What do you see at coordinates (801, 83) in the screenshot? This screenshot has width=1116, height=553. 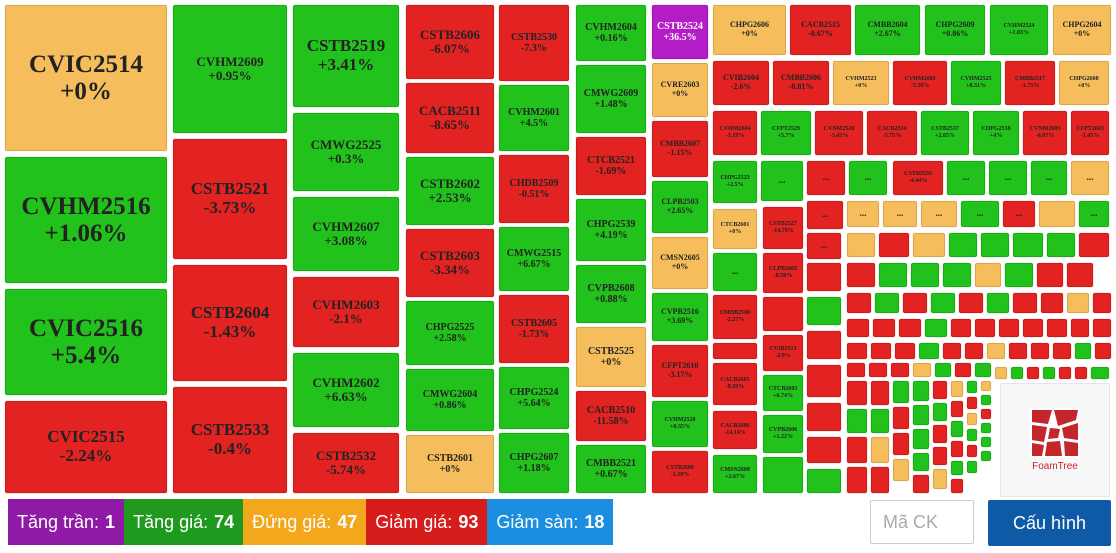 I see `treemap-tile: CMBB2606 -0.81%` at bounding box center [801, 83].